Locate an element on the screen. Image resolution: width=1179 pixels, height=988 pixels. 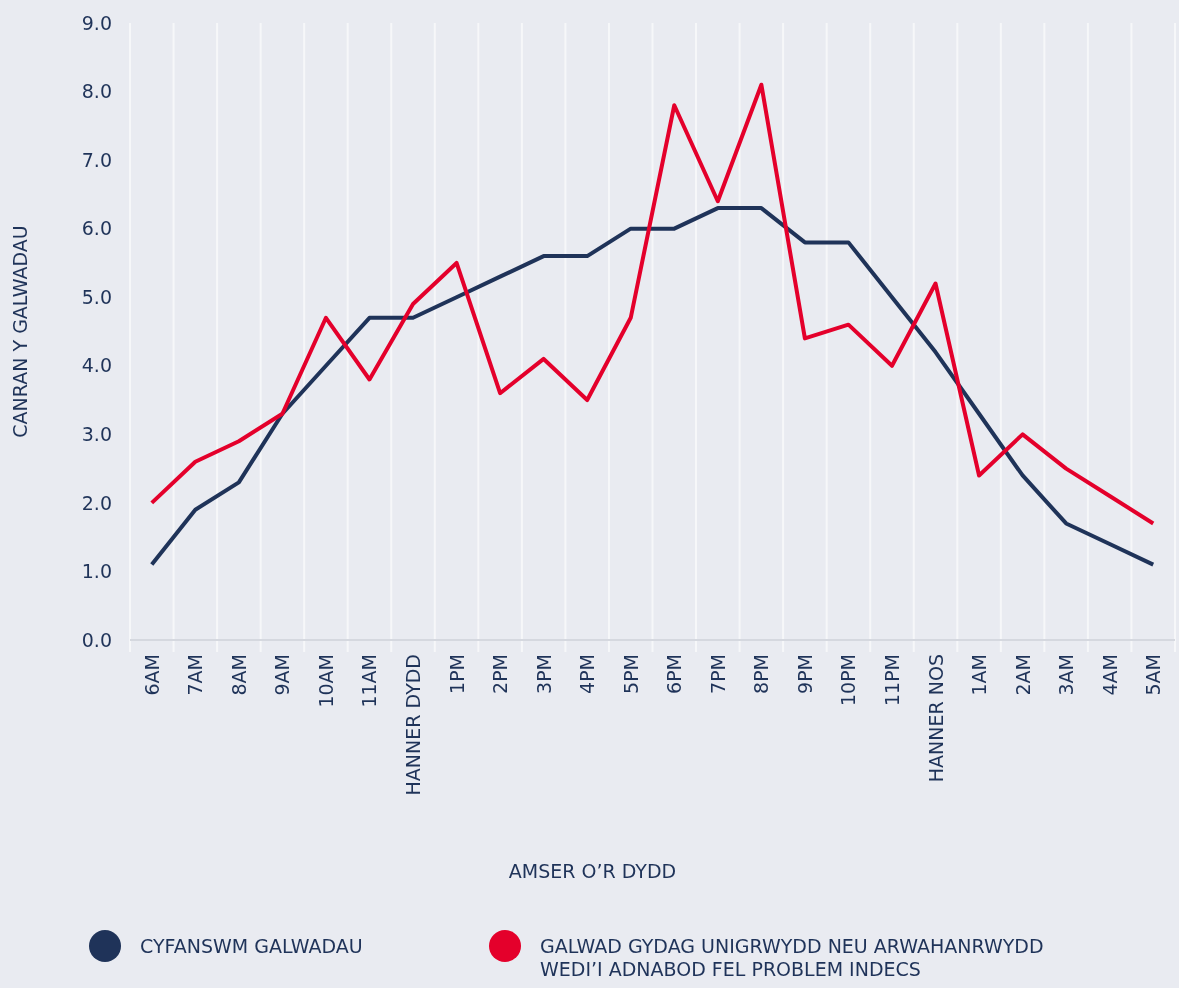
legend-label: CYFANSWM GALWADAU is located at coordinates (251, 945).